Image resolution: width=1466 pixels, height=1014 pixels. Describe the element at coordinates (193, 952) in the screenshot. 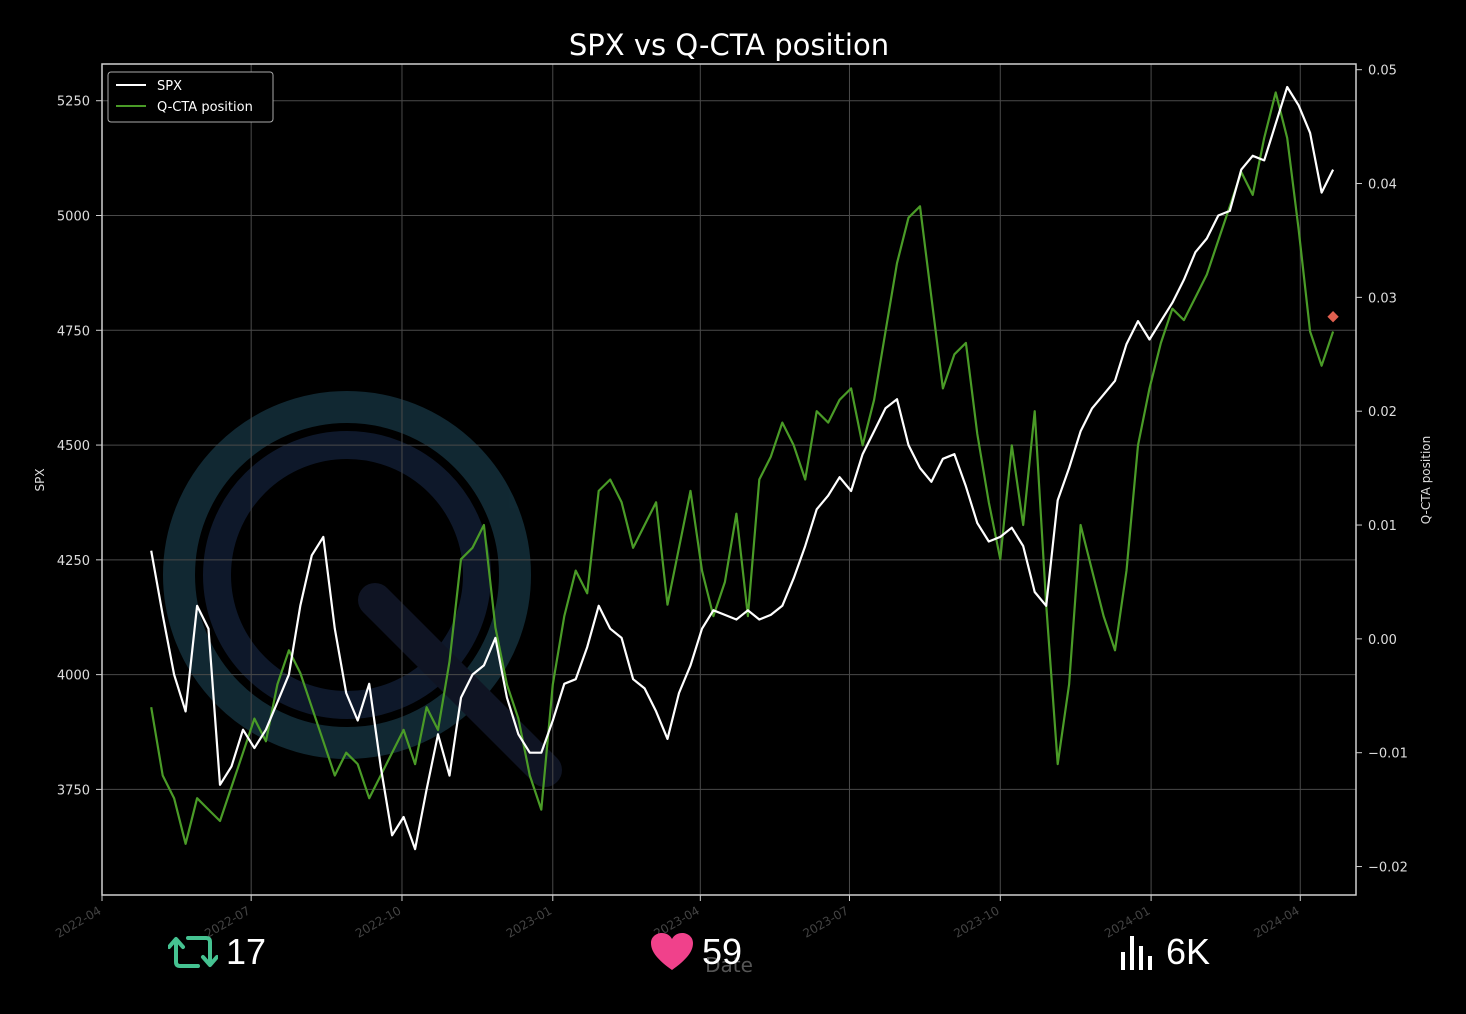

I see `retweet-icon` at that location.